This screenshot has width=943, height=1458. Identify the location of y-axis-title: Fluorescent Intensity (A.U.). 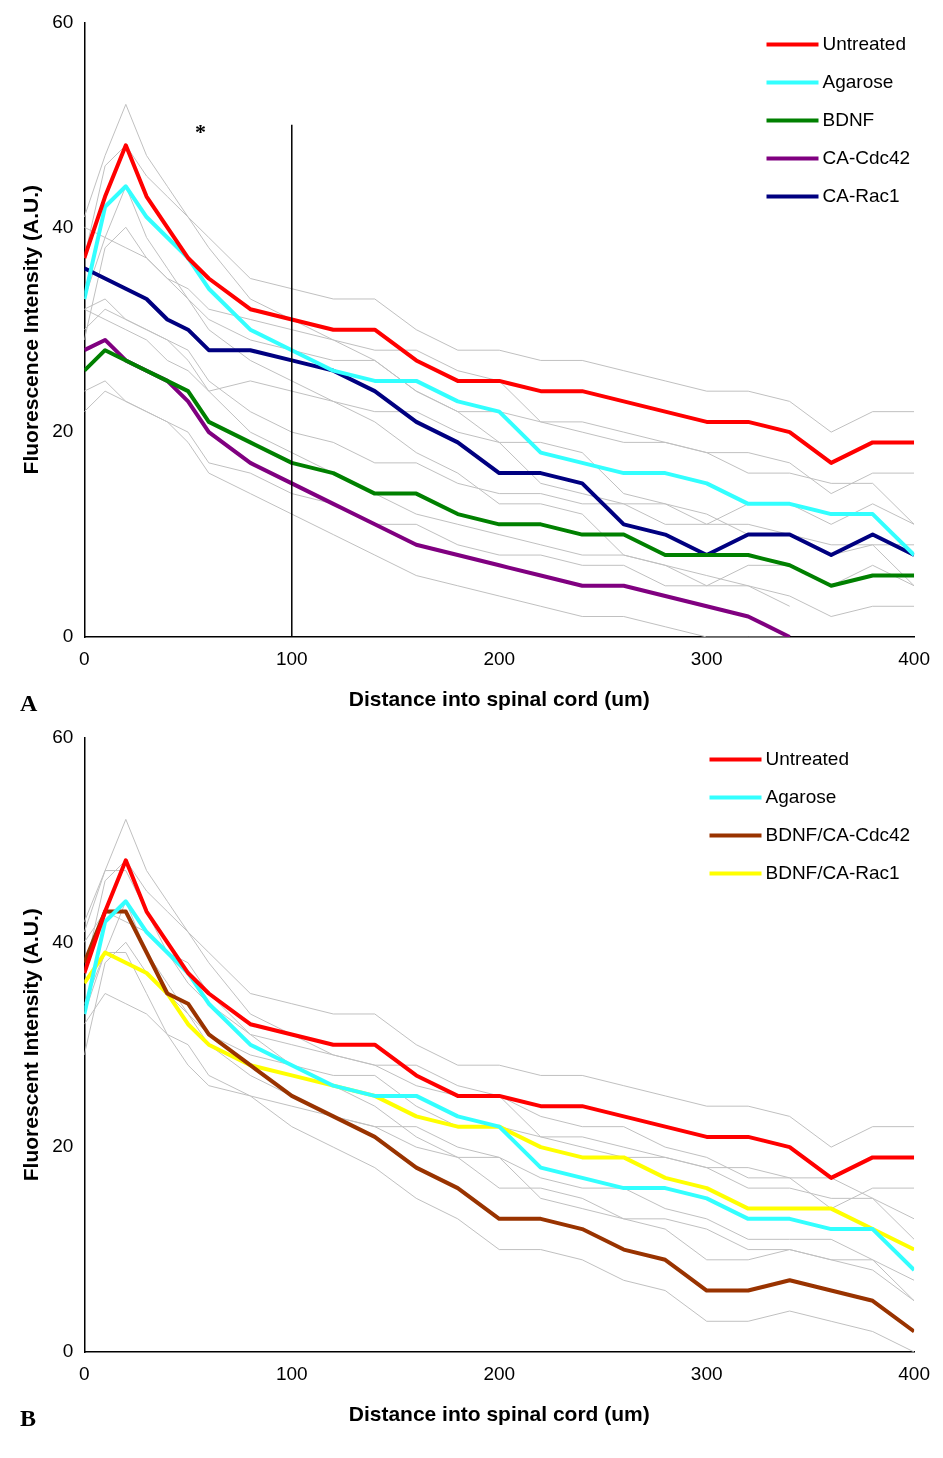
(31, 1045).